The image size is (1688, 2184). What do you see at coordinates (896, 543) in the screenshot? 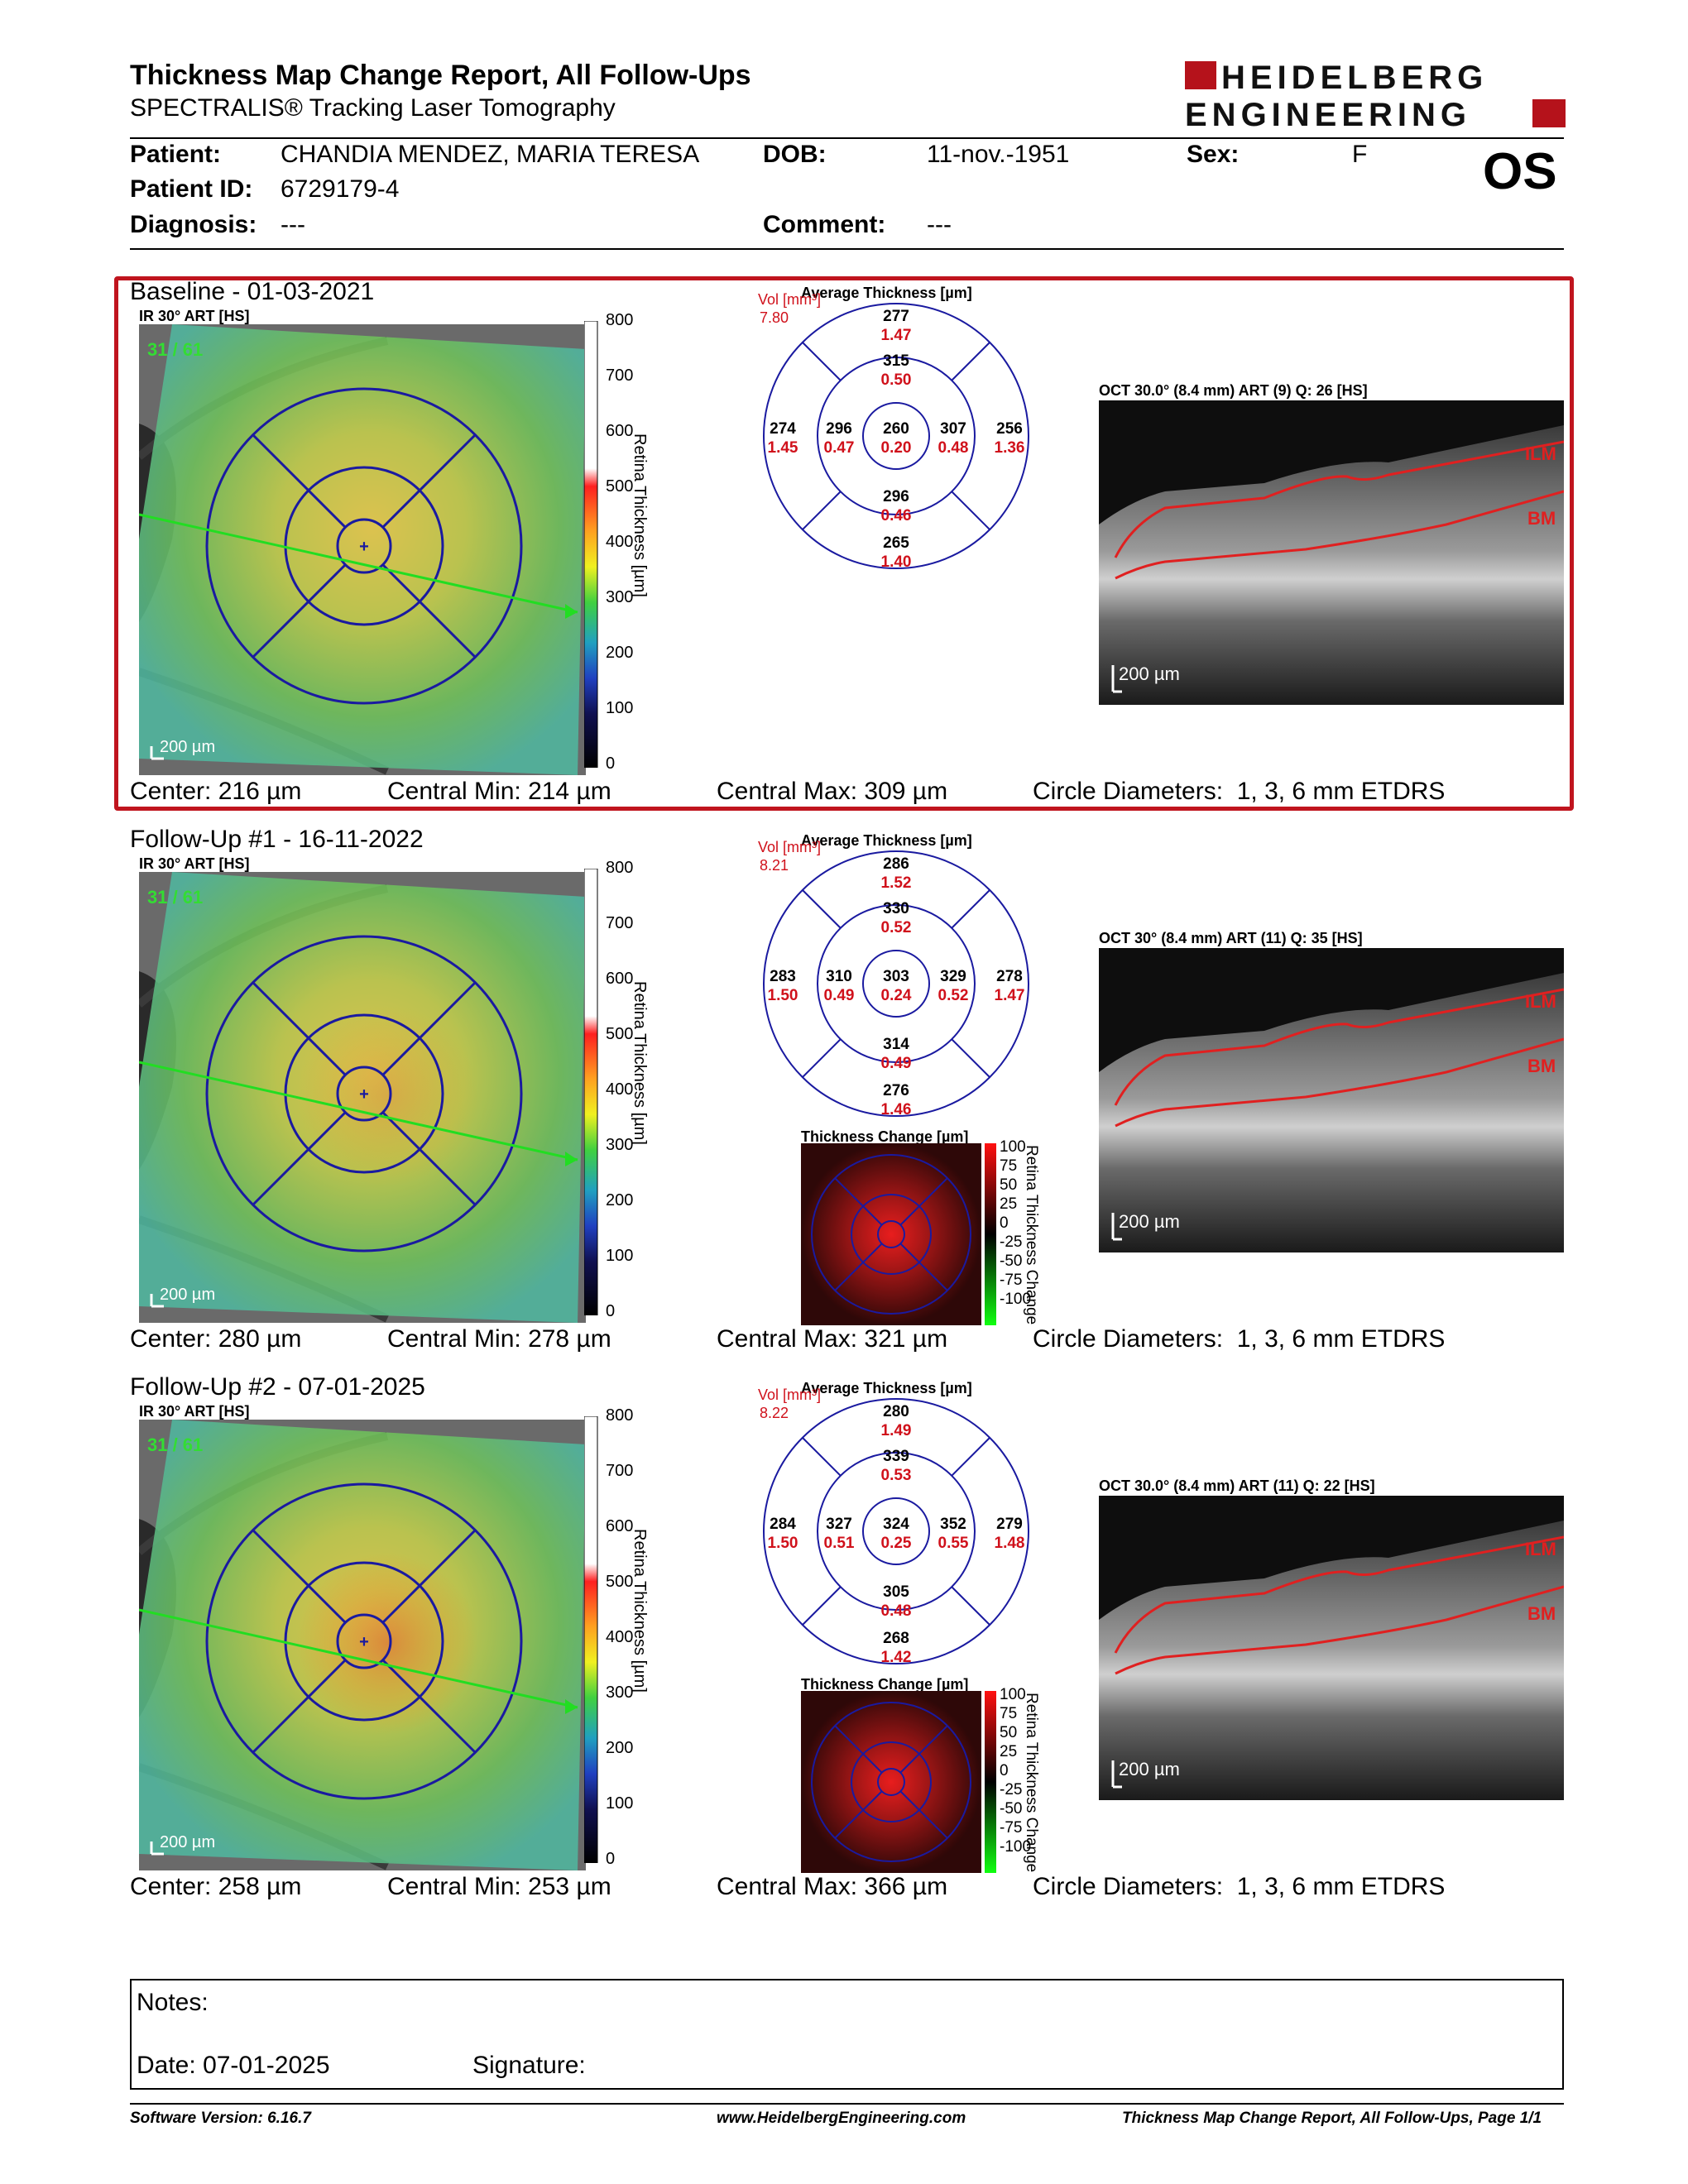
I see `etdrs-thickness-outer_inf: 265` at bounding box center [896, 543].